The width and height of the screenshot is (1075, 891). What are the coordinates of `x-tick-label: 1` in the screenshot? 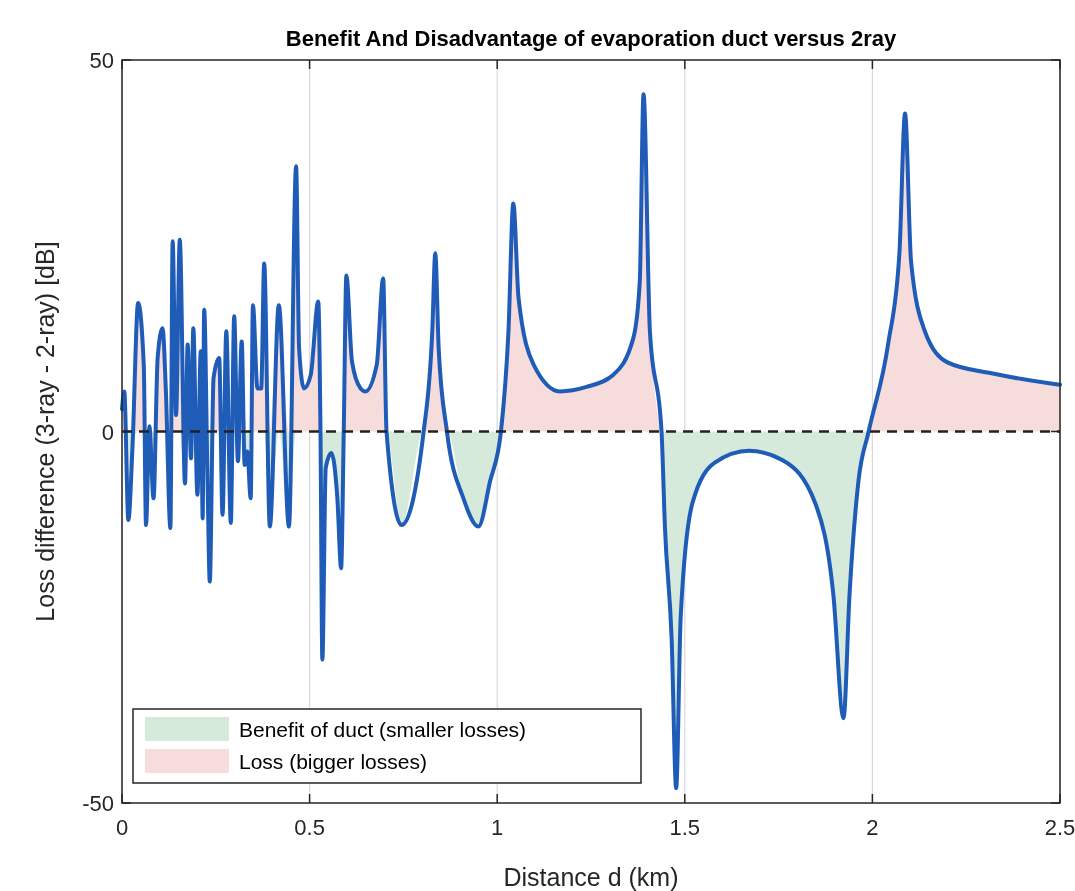 It's located at (497, 827).